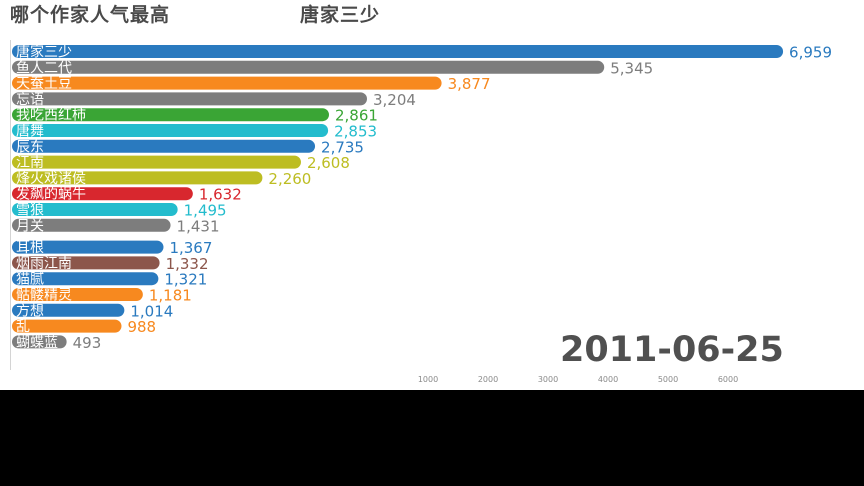 This screenshot has width=864, height=486. I want to click on date-label: 2011-06-25, so click(672, 350).